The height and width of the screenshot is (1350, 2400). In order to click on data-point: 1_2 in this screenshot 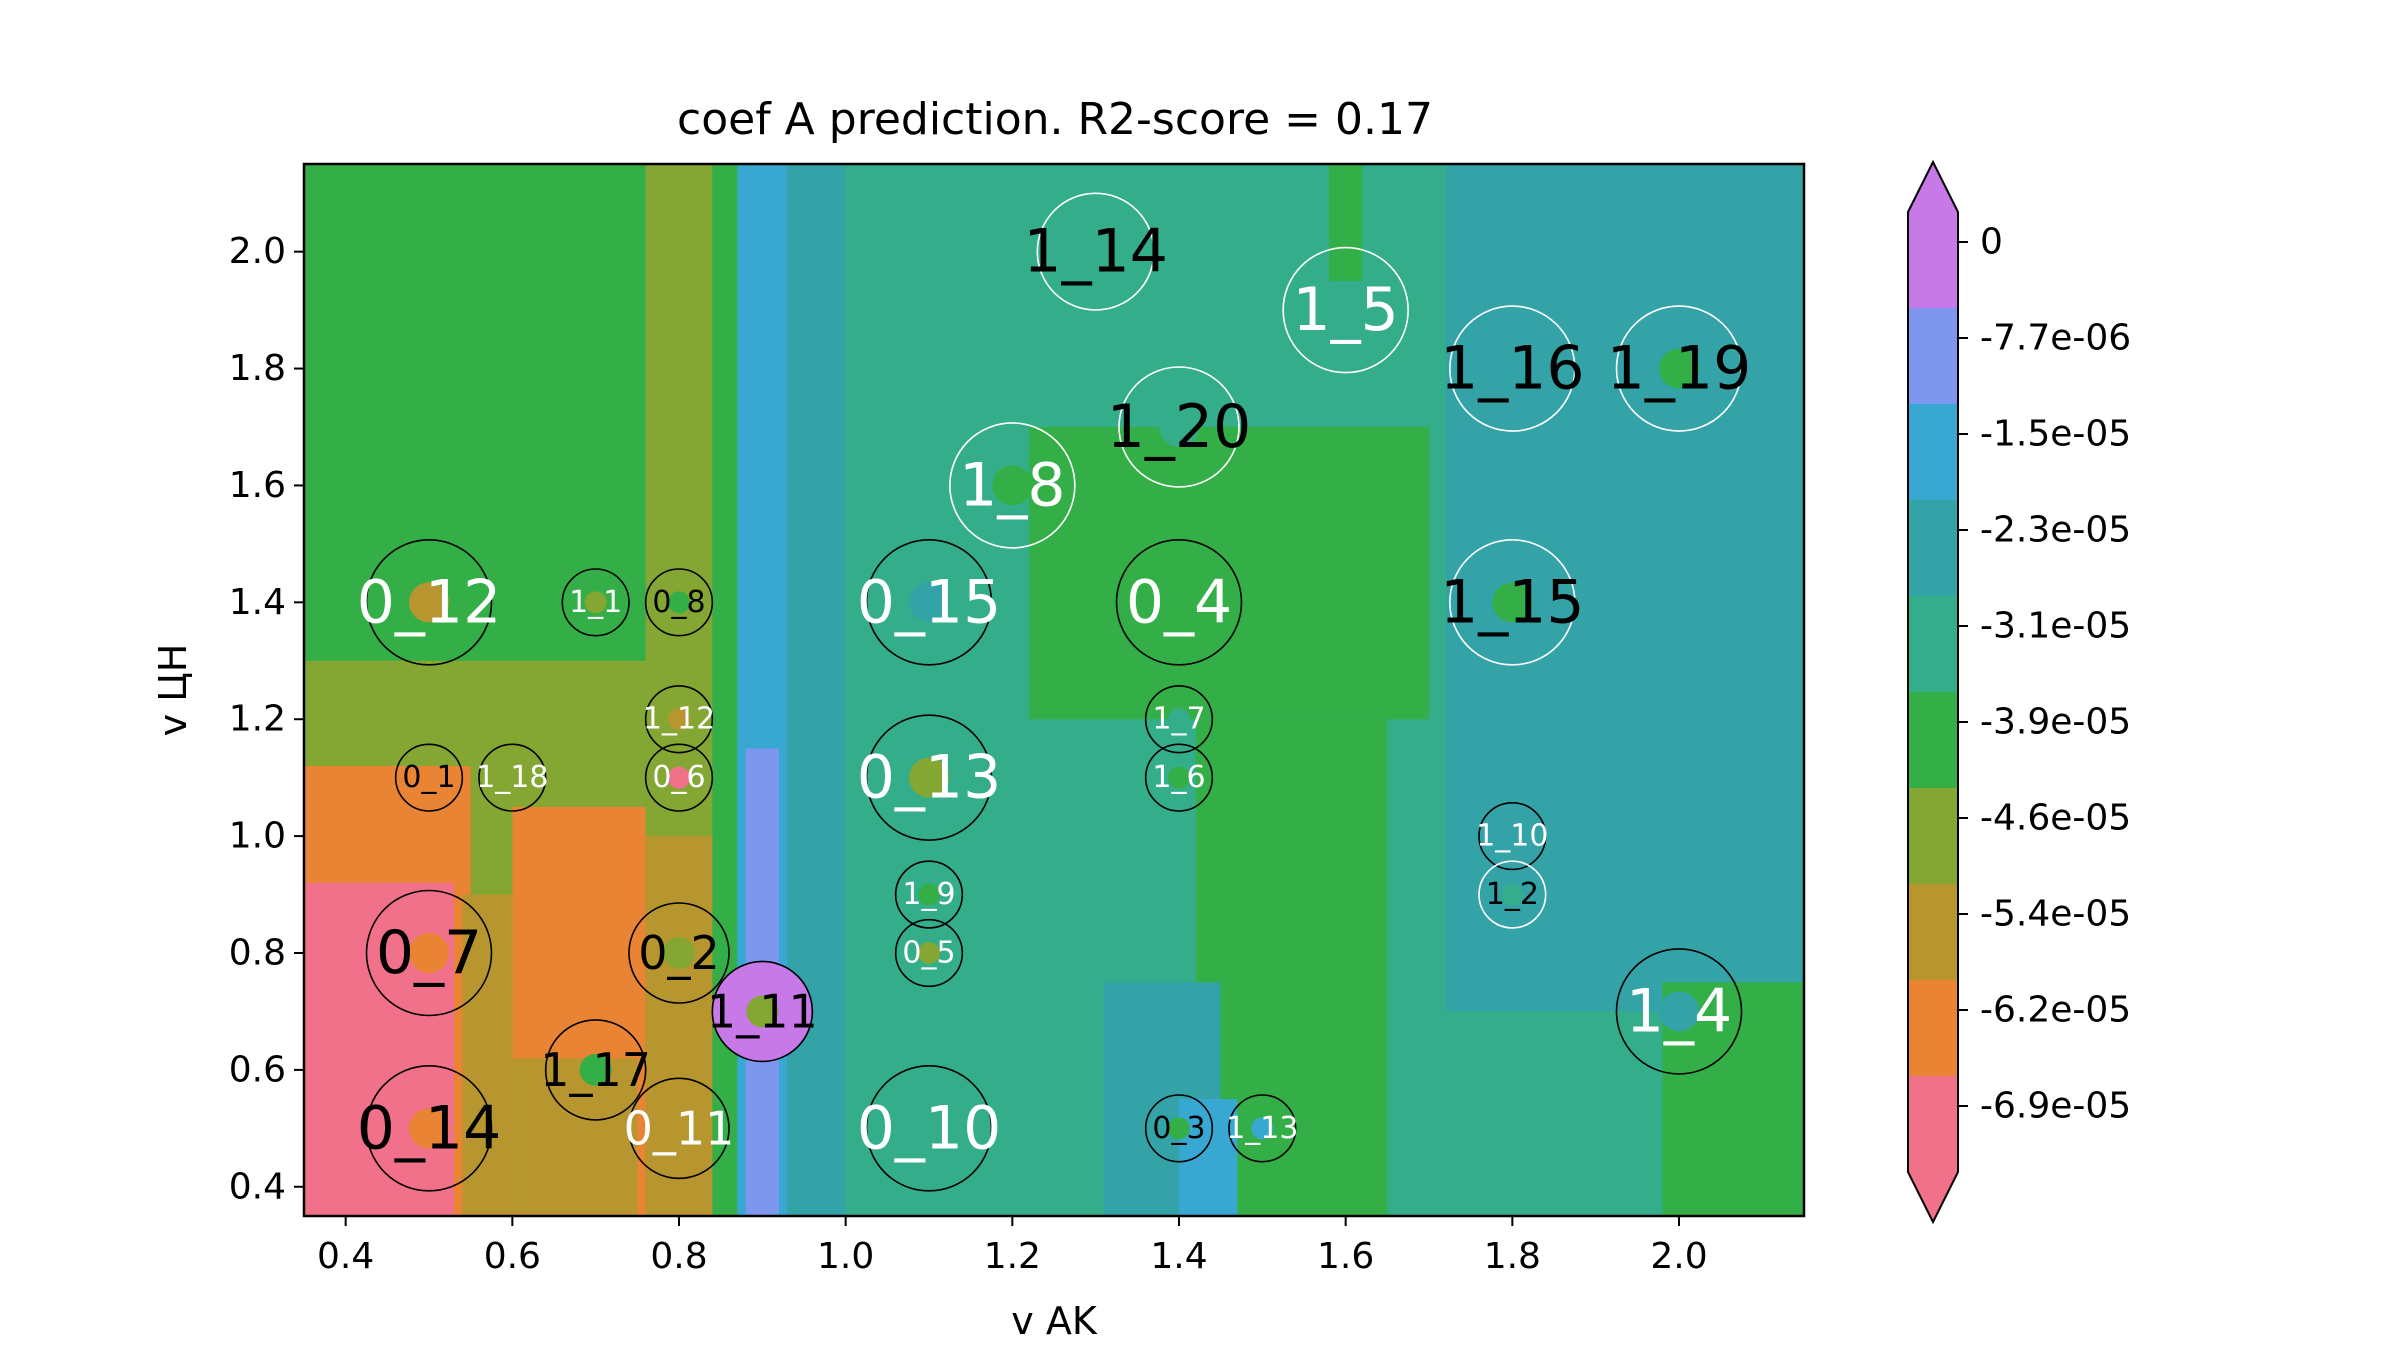, I will do `click(1512, 894)`.